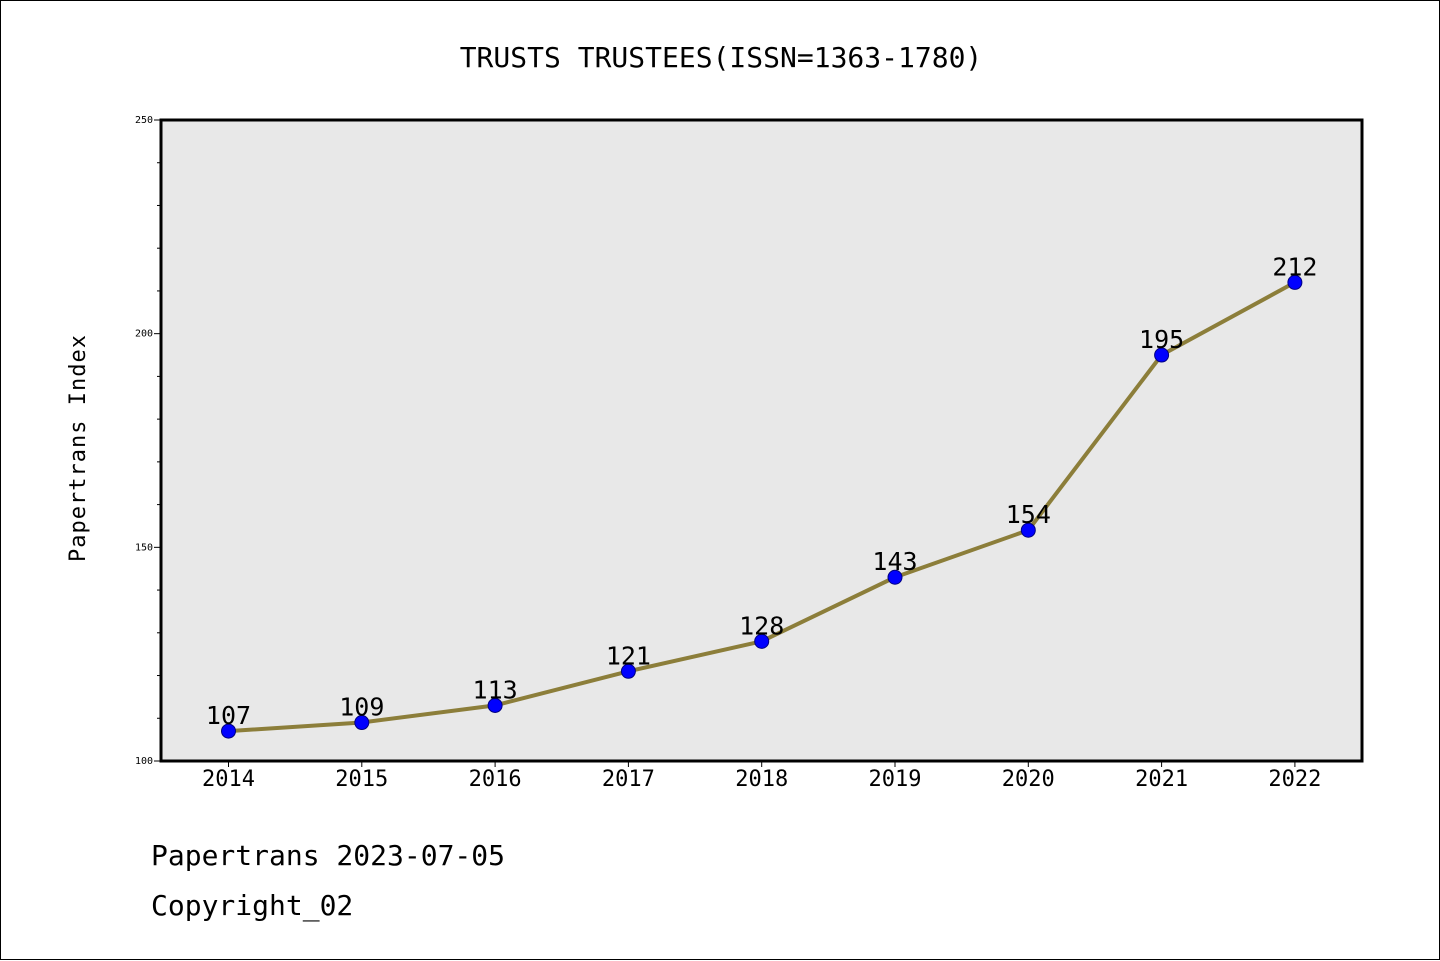 This screenshot has height=961, width=1440. What do you see at coordinates (628, 779) in the screenshot?
I see `x-tick-label: 2017` at bounding box center [628, 779].